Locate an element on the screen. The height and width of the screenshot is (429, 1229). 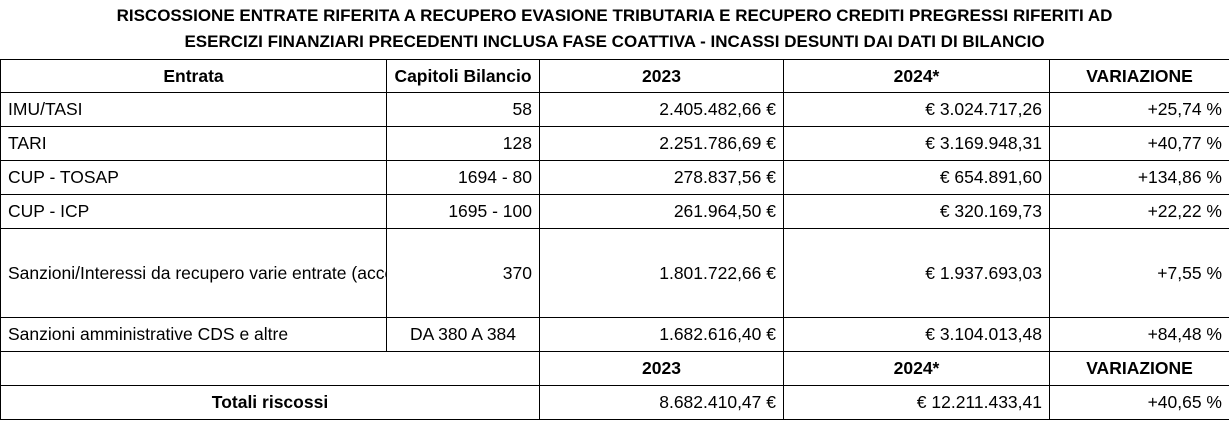
cell-2024: € 320.169,73 is located at coordinates (916, 211).